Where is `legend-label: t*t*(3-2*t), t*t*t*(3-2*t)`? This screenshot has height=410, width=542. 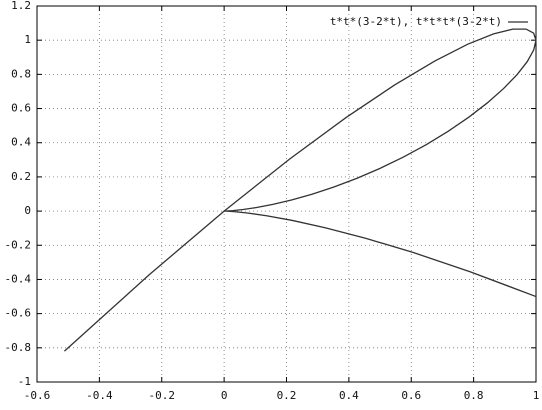 legend-label: t*t*(3-2*t), t*t*t*(3-2*t) is located at coordinates (416, 21).